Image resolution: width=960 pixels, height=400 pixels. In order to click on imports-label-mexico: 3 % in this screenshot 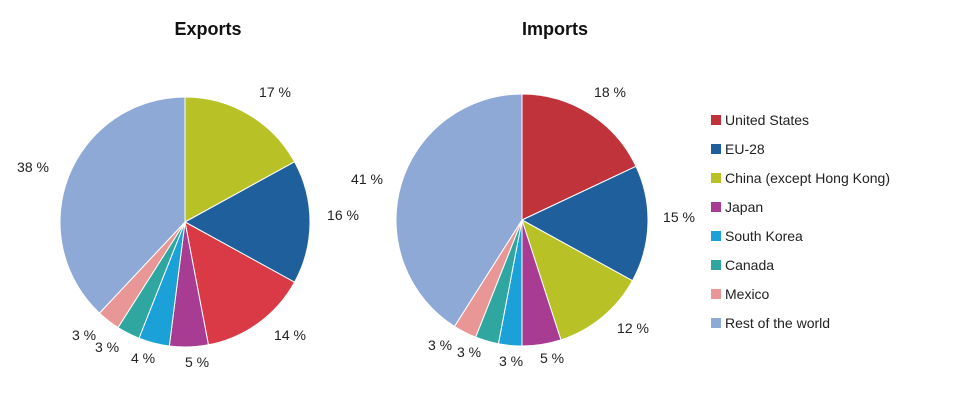, I will do `click(440, 345)`.